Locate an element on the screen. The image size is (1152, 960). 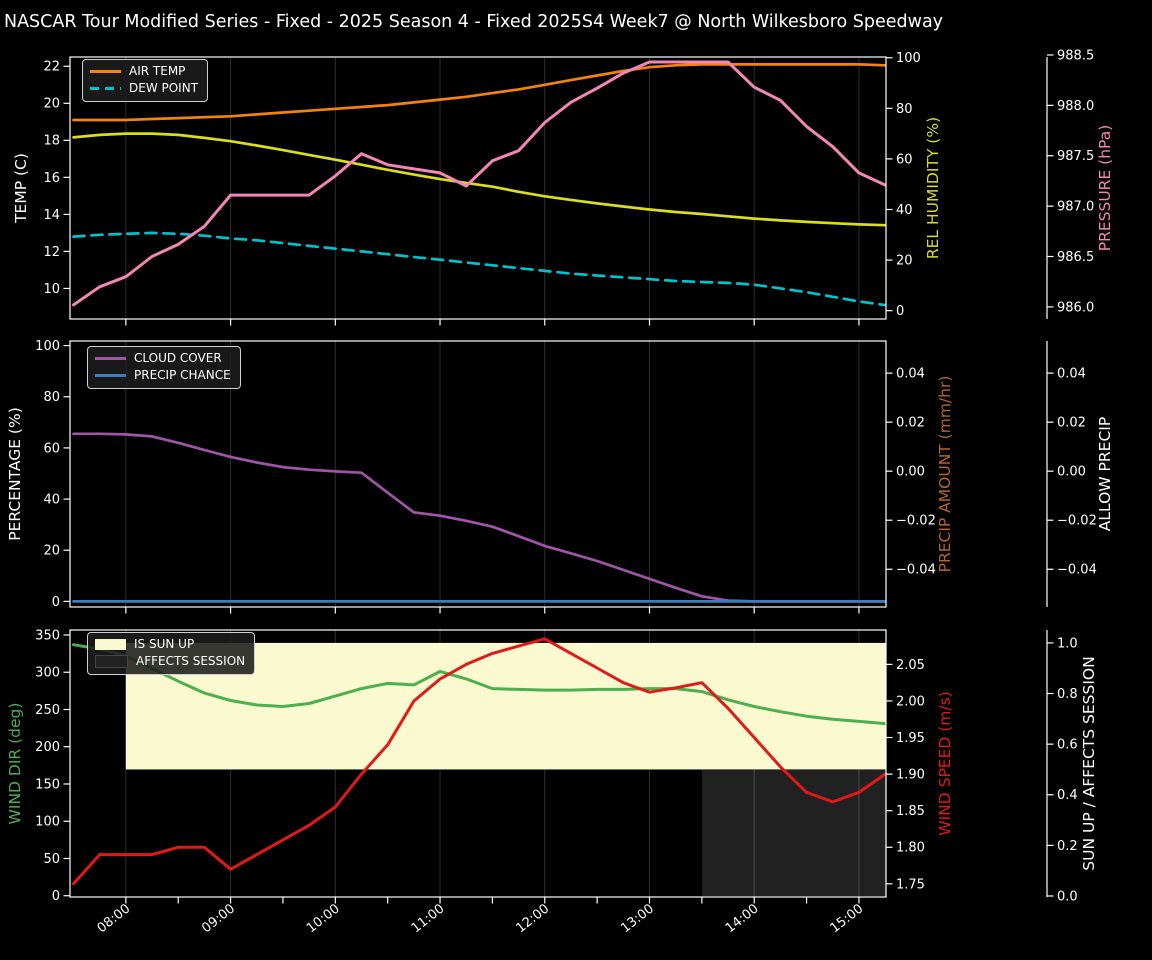
svg-text: WIND SPEED (m/s) is located at coordinates (945, 763).